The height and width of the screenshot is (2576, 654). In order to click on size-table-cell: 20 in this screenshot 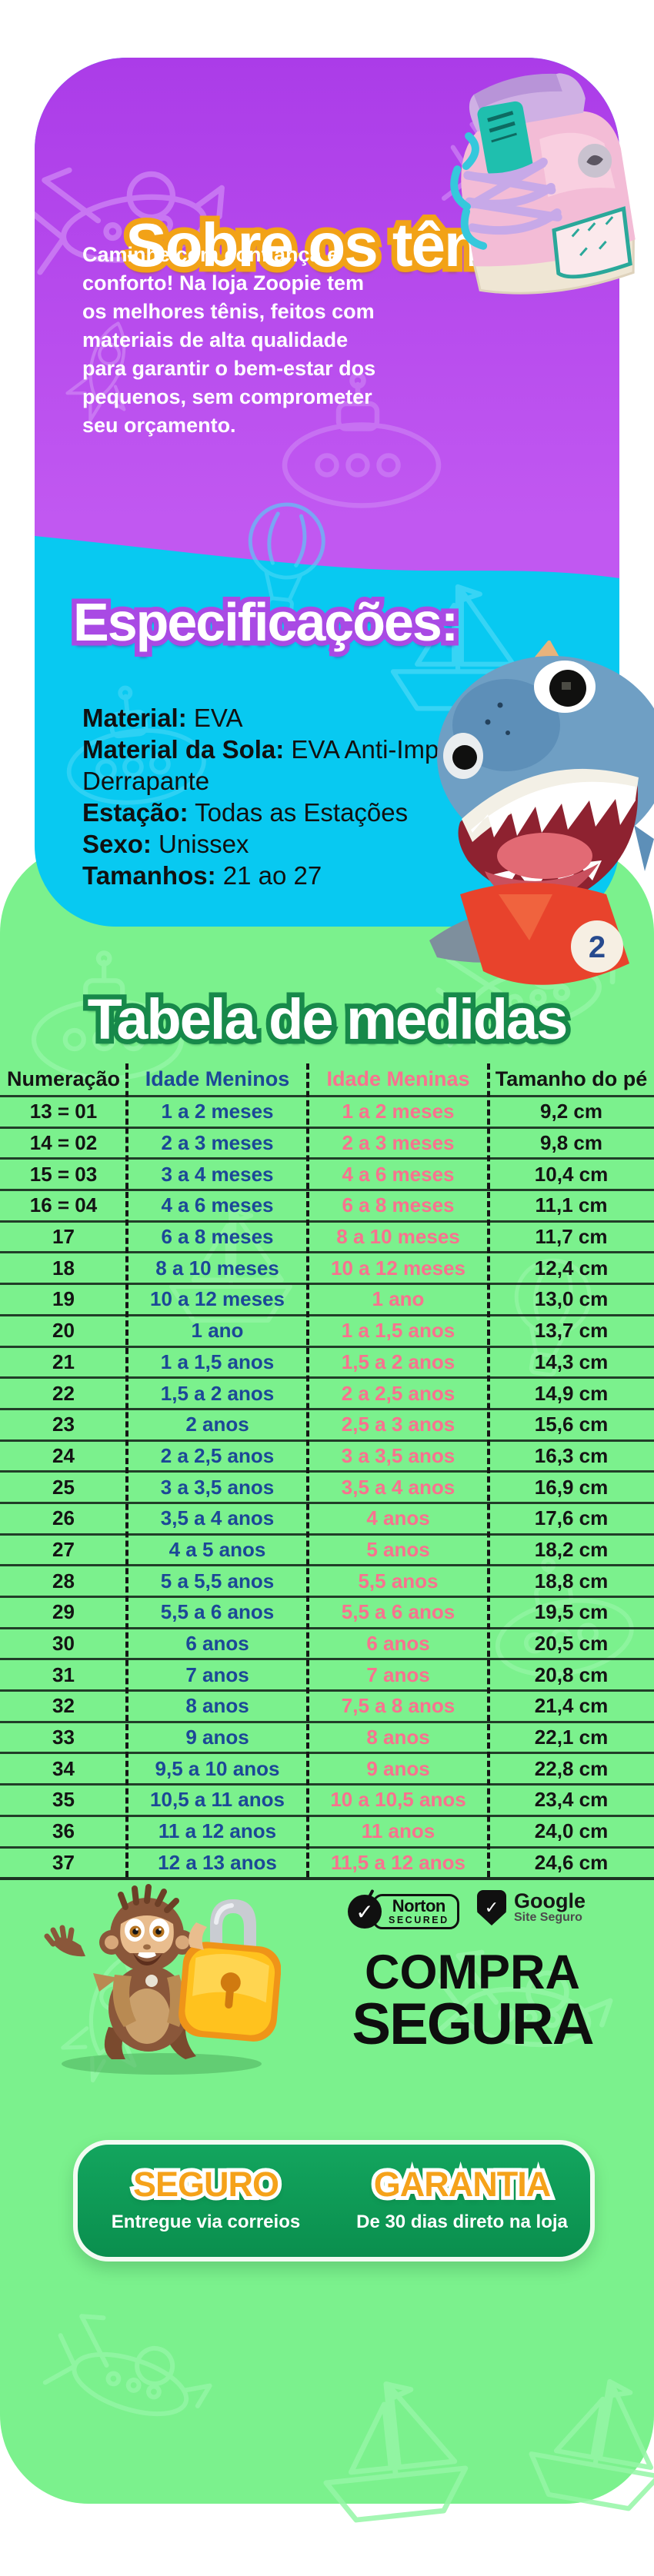, I will do `click(64, 1331)`.